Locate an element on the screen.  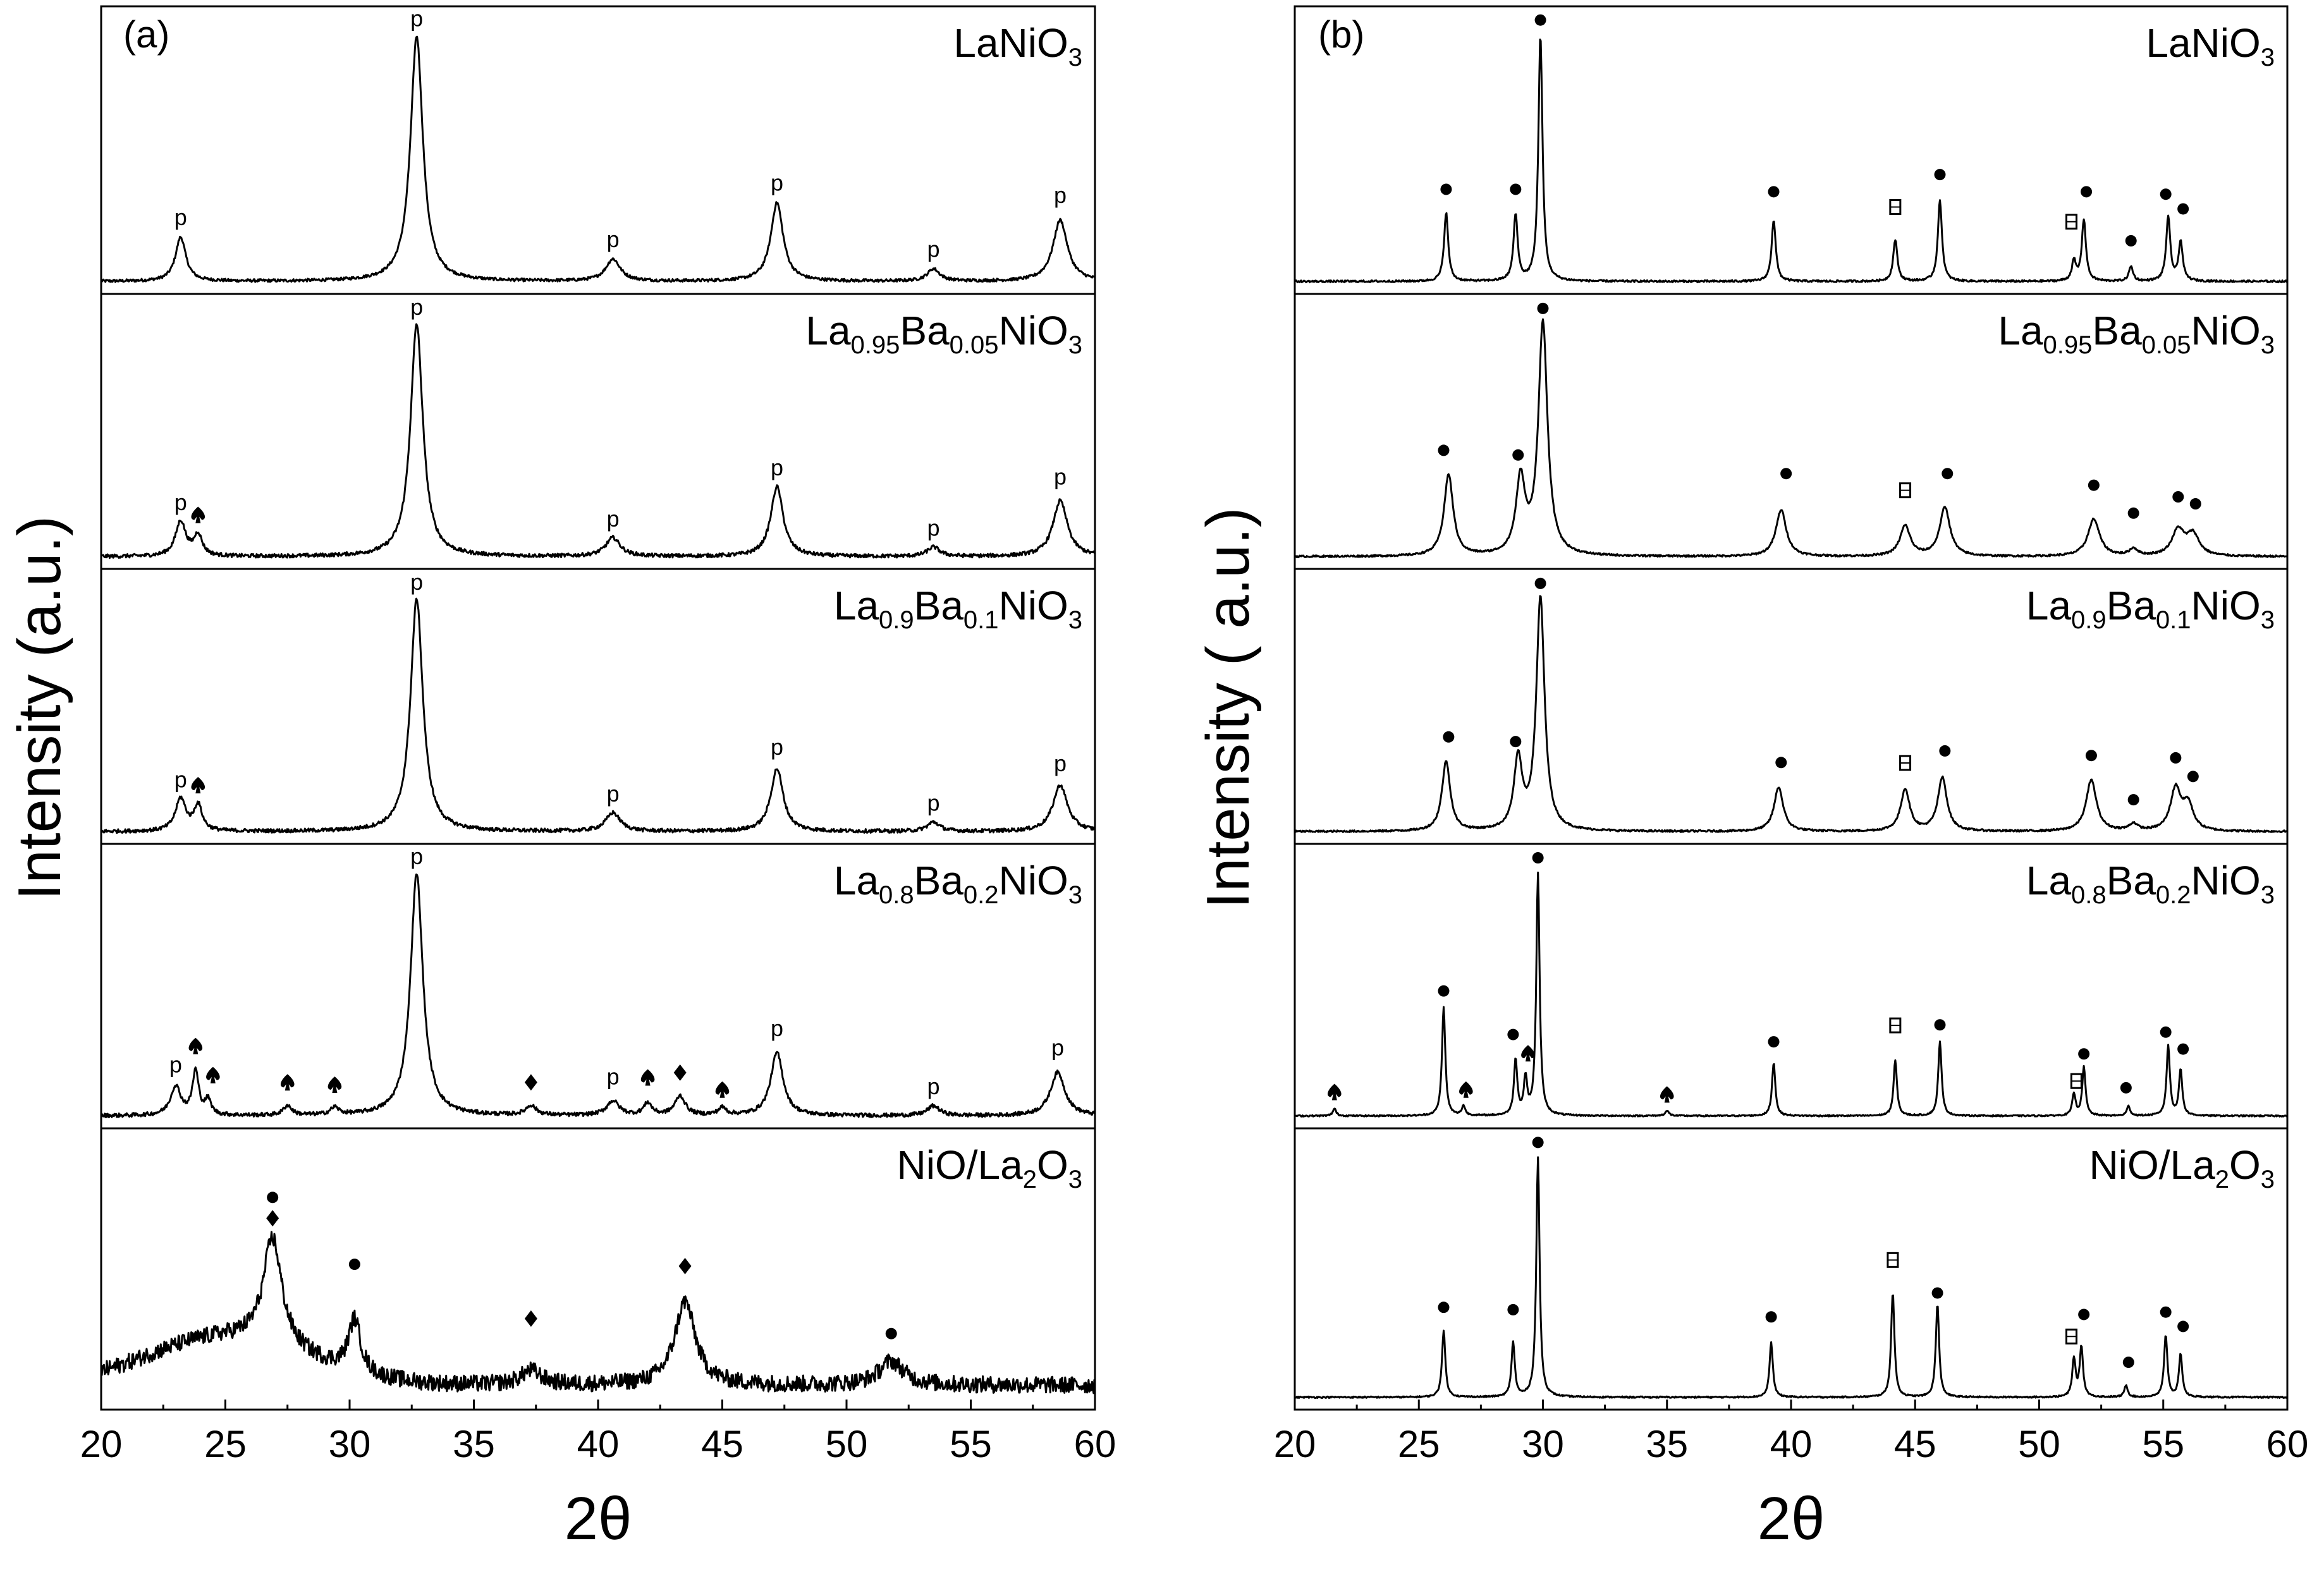
sample-label: La0.95Ba0.05NiO3 is located at coordinates (2136, 333).